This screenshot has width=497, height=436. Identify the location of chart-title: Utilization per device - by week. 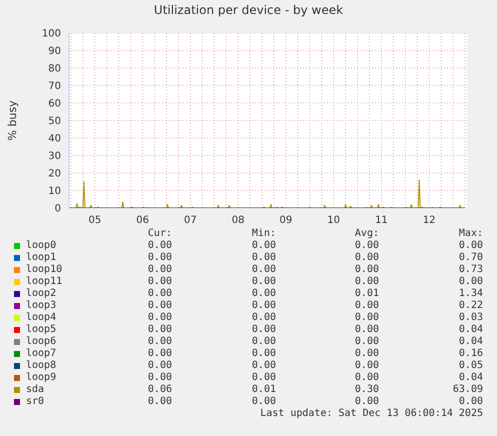
(248, 10).